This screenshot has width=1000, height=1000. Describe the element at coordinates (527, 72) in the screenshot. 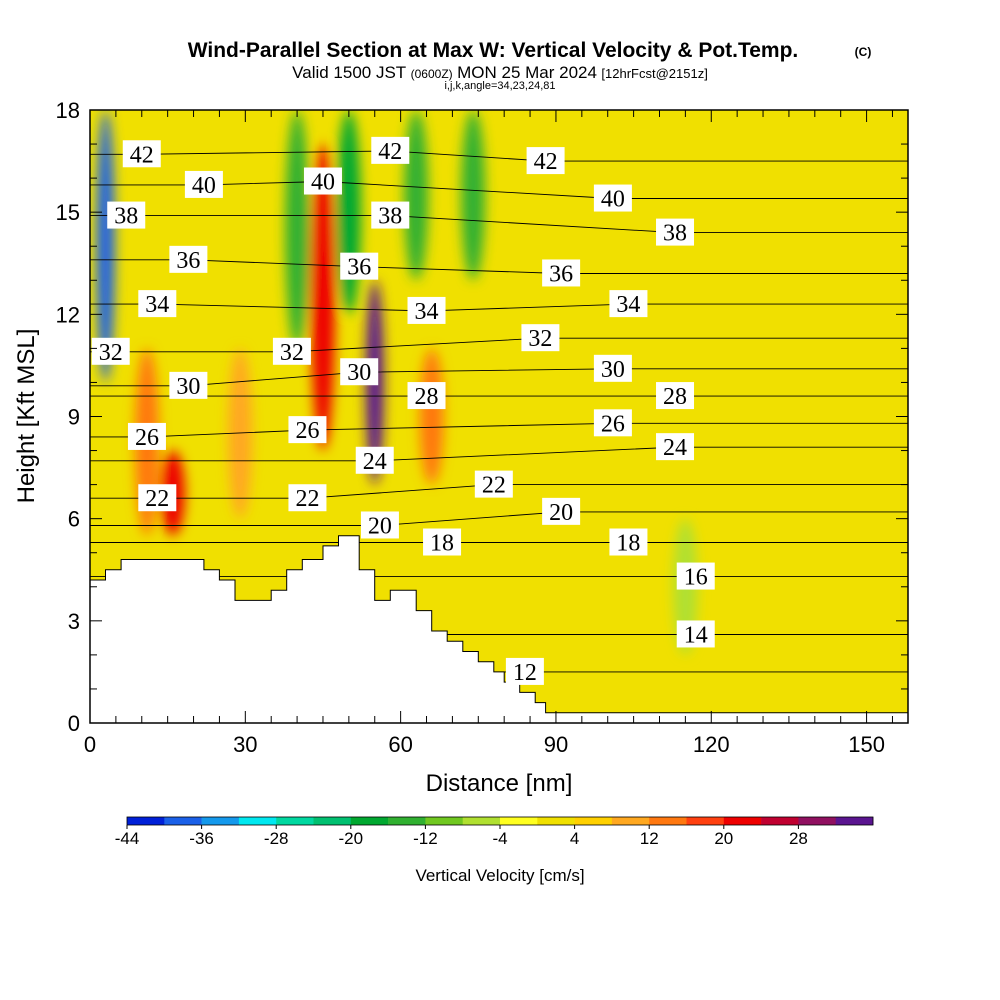

I see `valid-date: MON 25 Mar 2024` at that location.